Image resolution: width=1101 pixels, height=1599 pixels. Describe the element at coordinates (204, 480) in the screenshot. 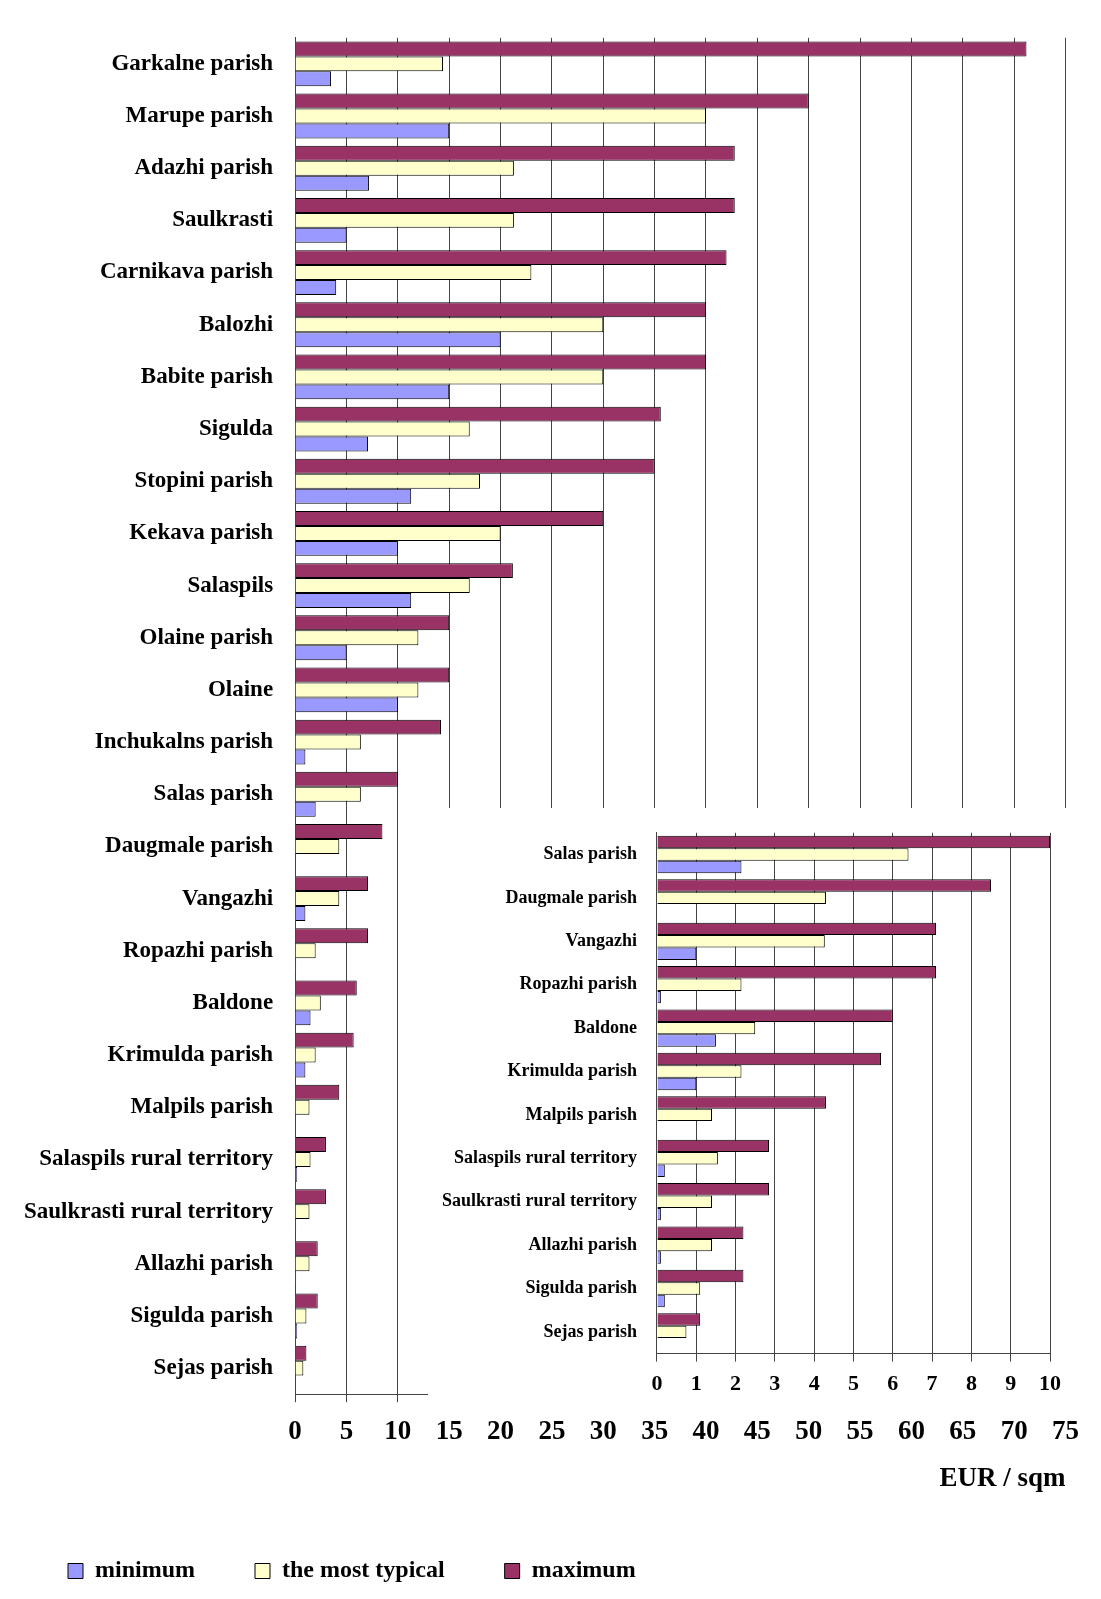

I see `y-tick-label: Stopini parish` at that location.